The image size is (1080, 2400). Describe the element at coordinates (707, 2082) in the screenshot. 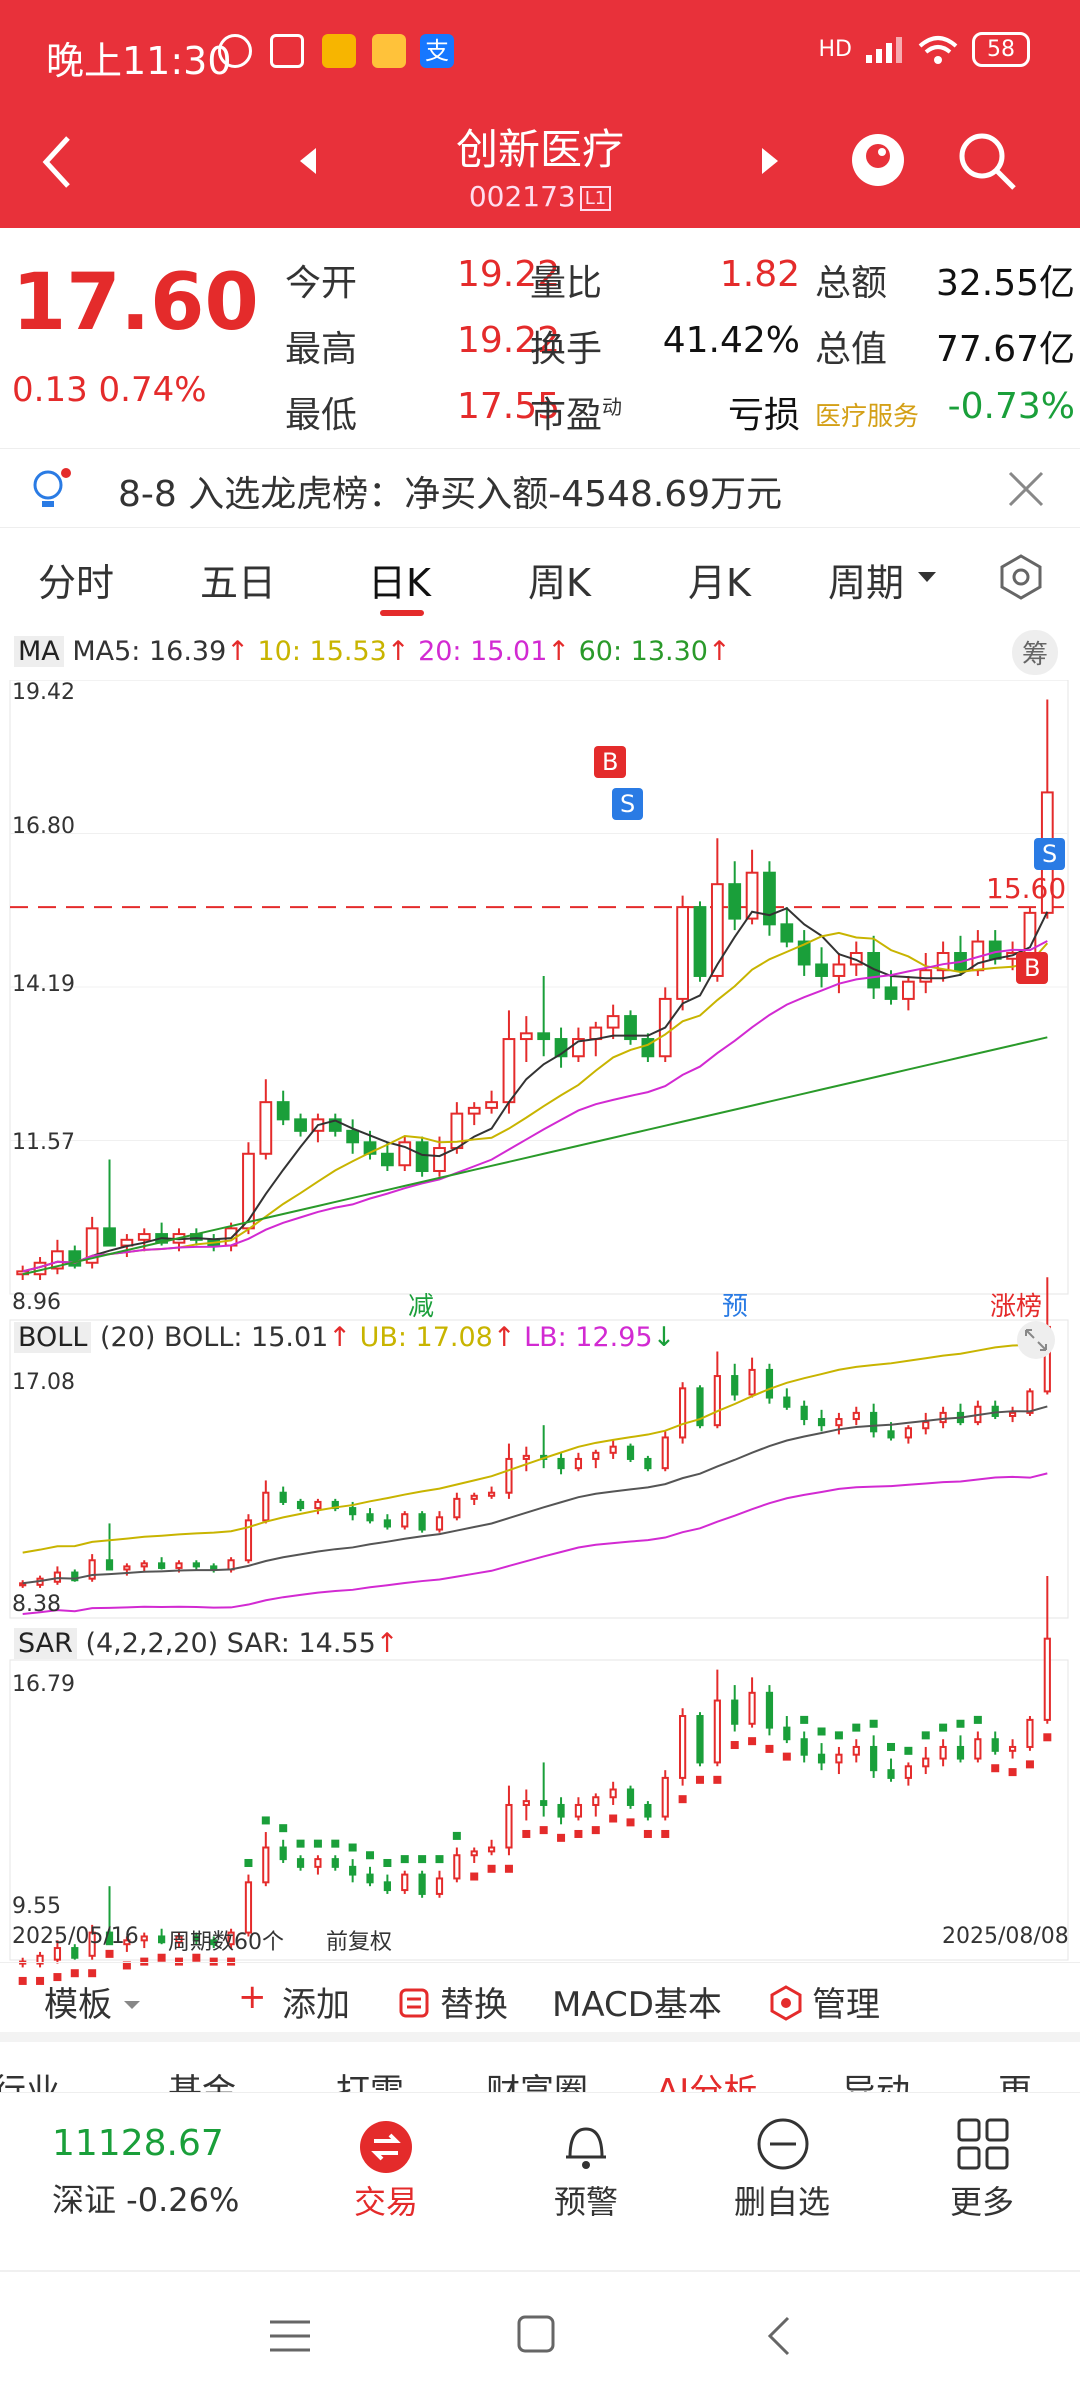

I see `subtab-ai: AI分析` at that location.